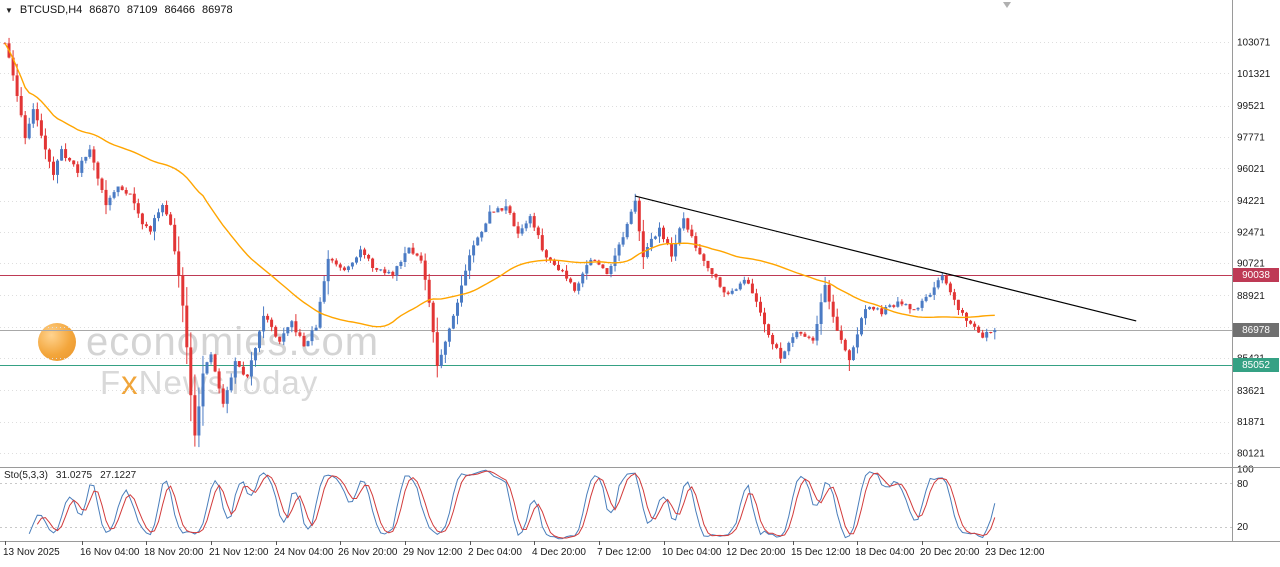 The image size is (1280, 567). I want to click on watermark-row1: economies.com, so click(208, 342).